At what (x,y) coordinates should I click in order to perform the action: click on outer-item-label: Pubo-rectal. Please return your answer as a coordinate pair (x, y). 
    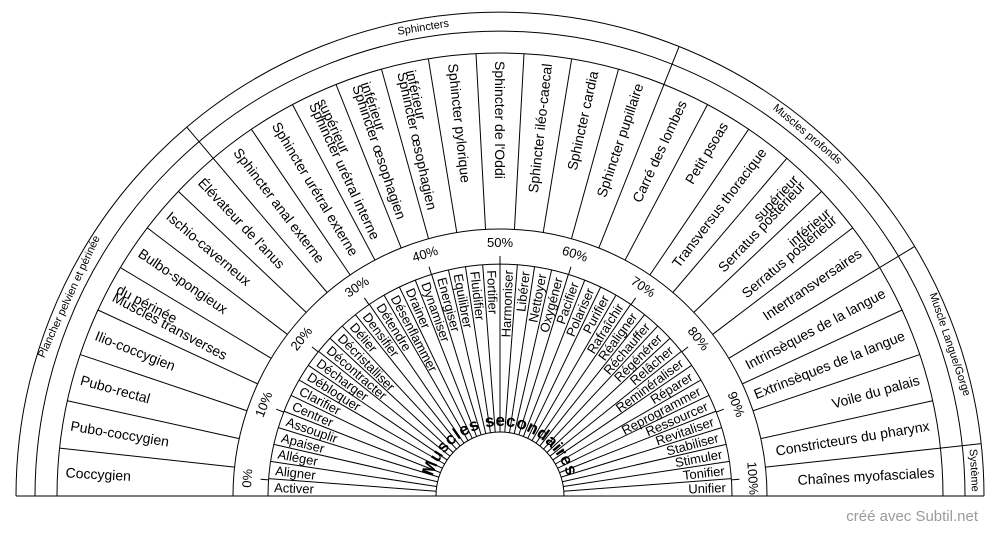
    Looking at the image, I should click on (115, 389).